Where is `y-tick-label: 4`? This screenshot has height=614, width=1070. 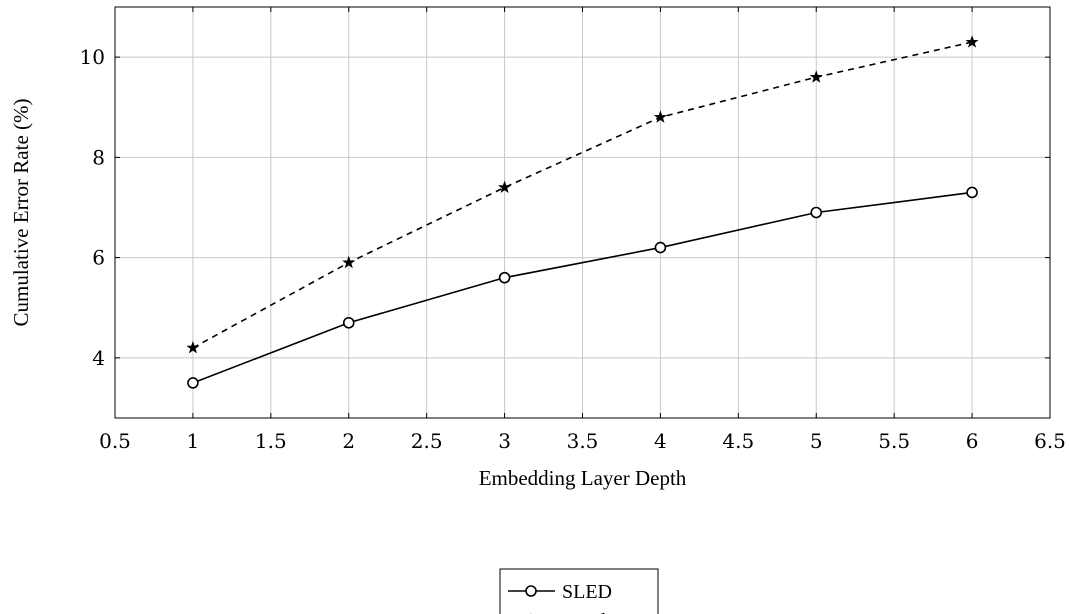
y-tick-label: 4 is located at coordinates (98, 358).